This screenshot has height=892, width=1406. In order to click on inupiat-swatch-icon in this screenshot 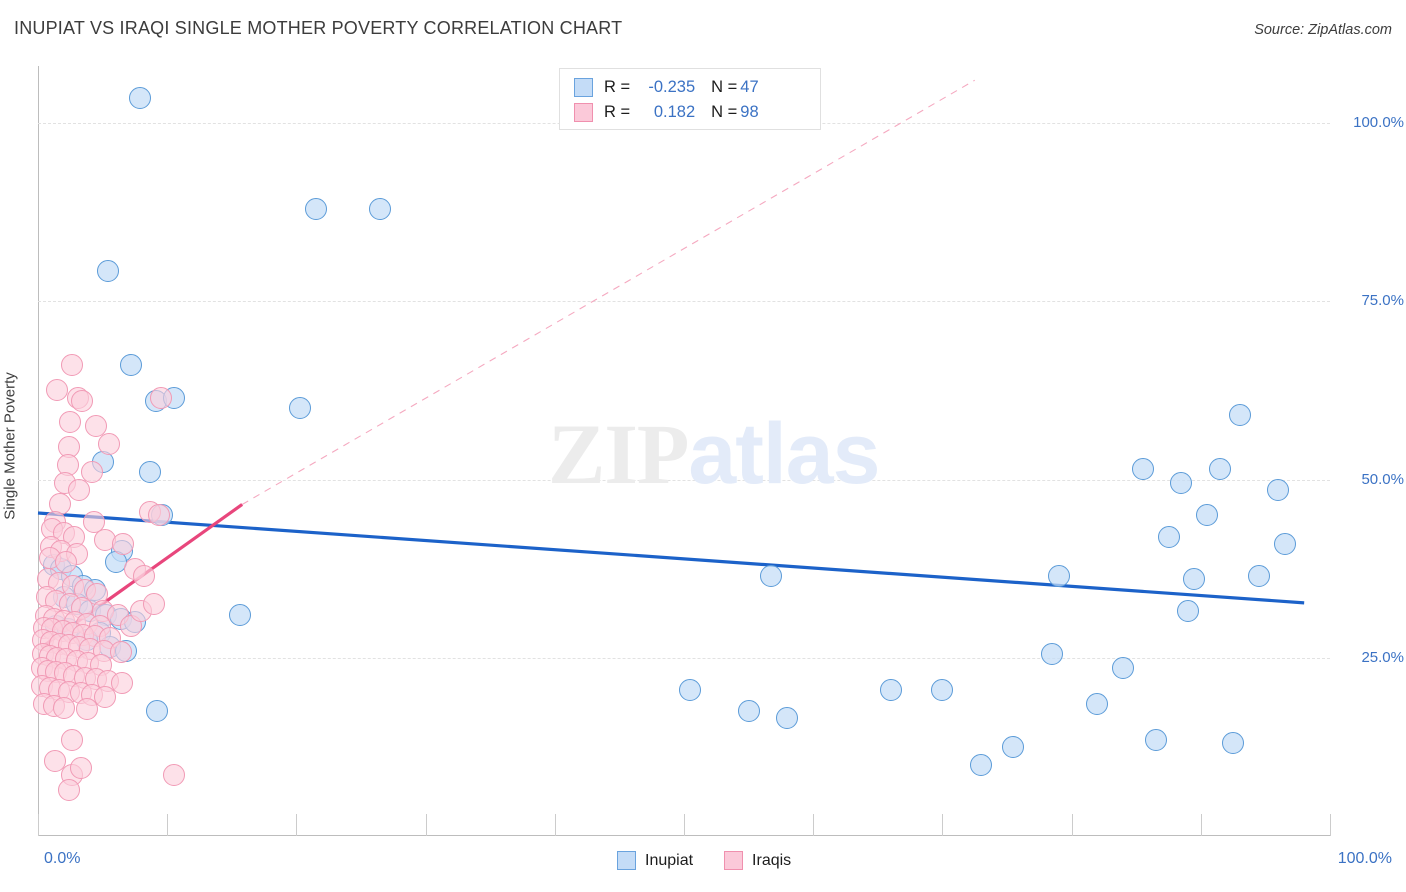, I will do `click(583, 87)`.